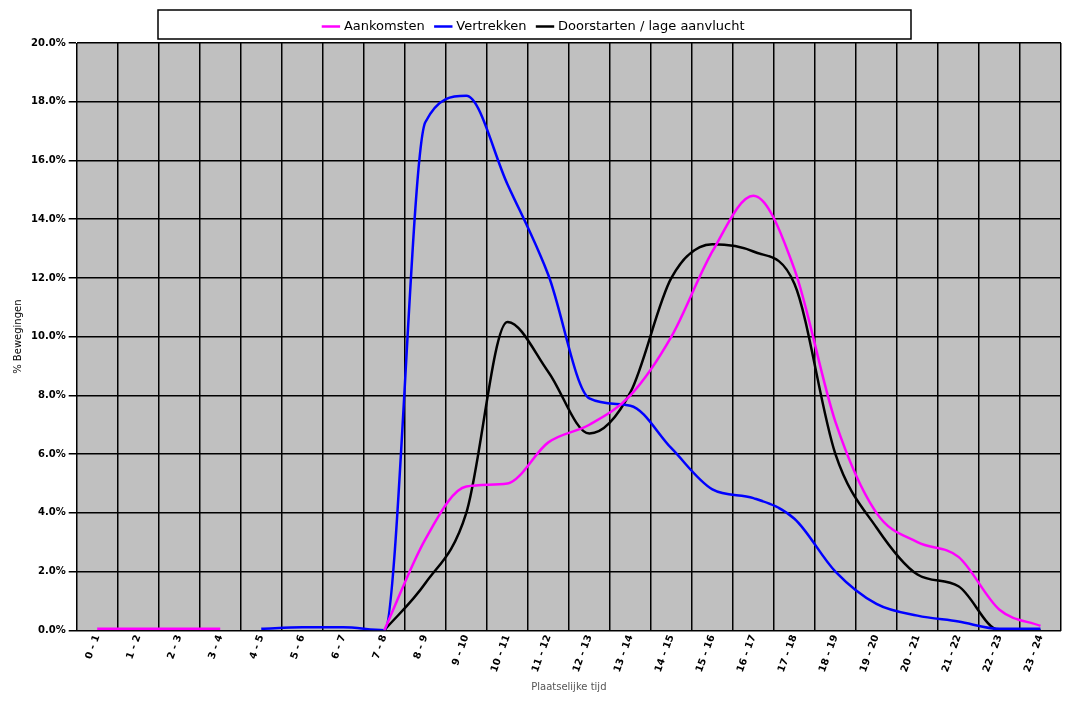 Image resolution: width=1075 pixels, height=705 pixels. Describe the element at coordinates (420, 647) in the screenshot. I see `x-tick-label: 8 - 9` at that location.